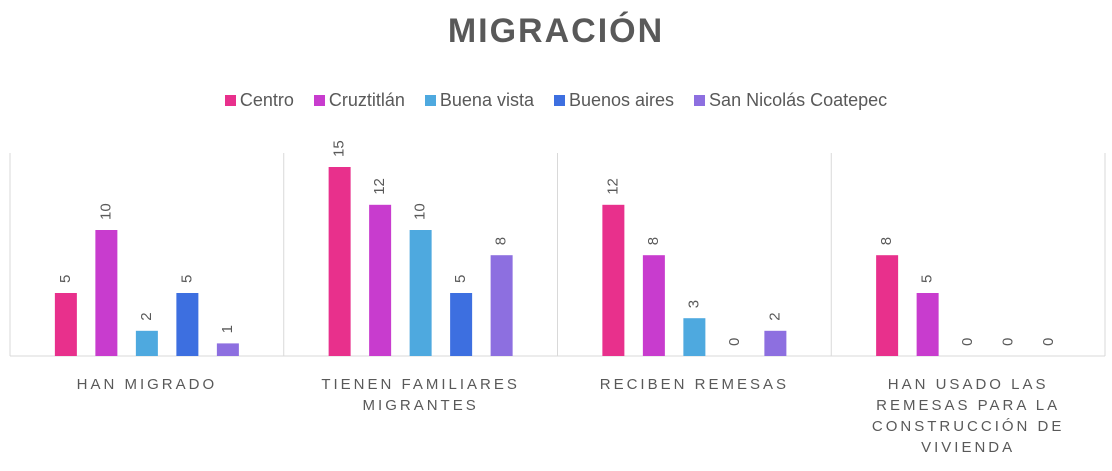 This screenshot has width=1112, height=471. Describe the element at coordinates (798, 100) in the screenshot. I see `legend-label: San Nicolás Coatepec` at that location.